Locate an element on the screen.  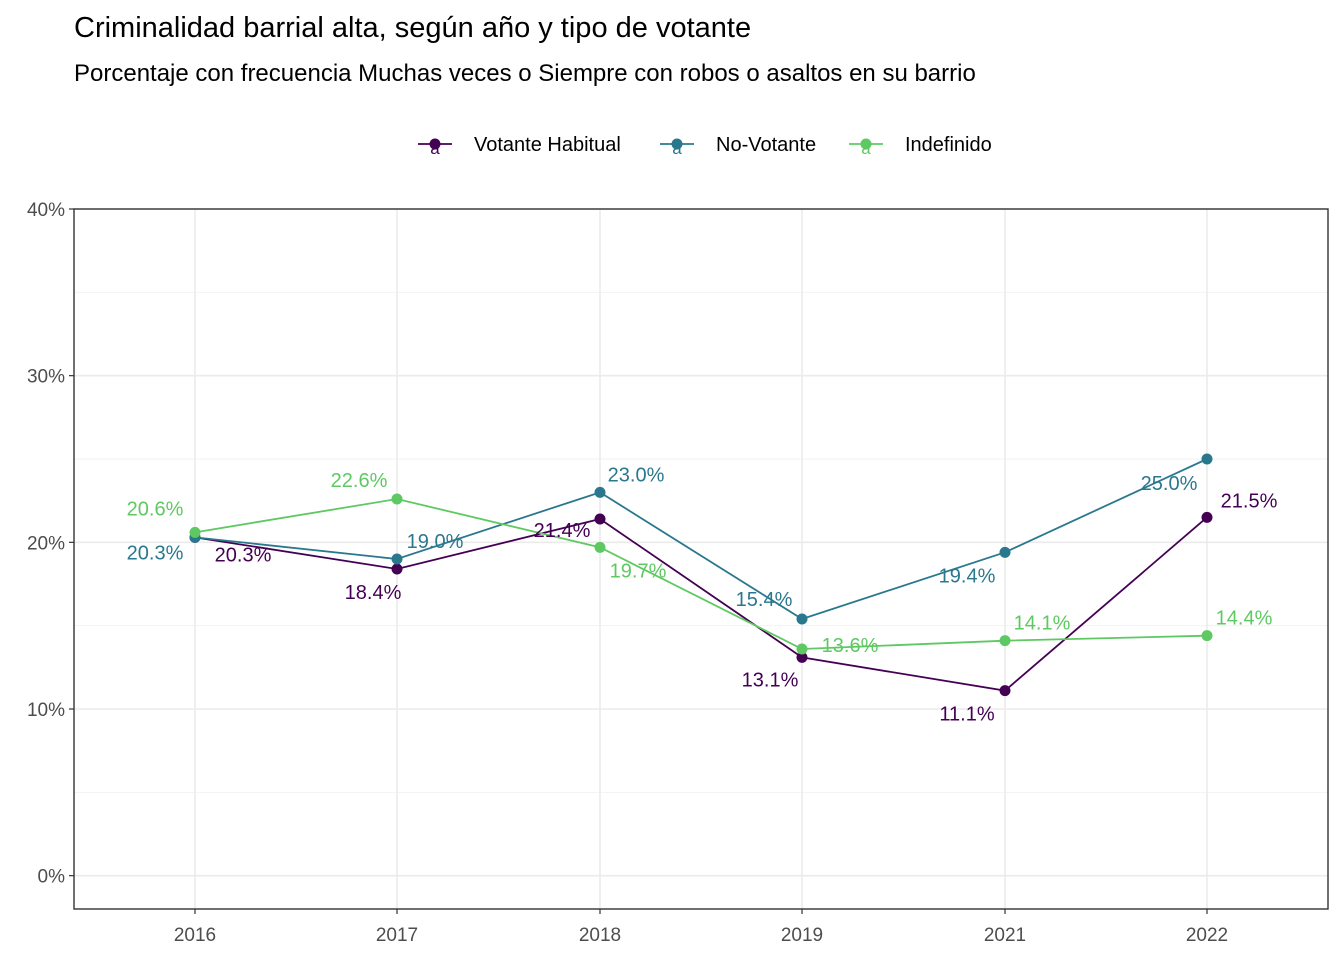
data-label: 19.0% is located at coordinates (435, 542).